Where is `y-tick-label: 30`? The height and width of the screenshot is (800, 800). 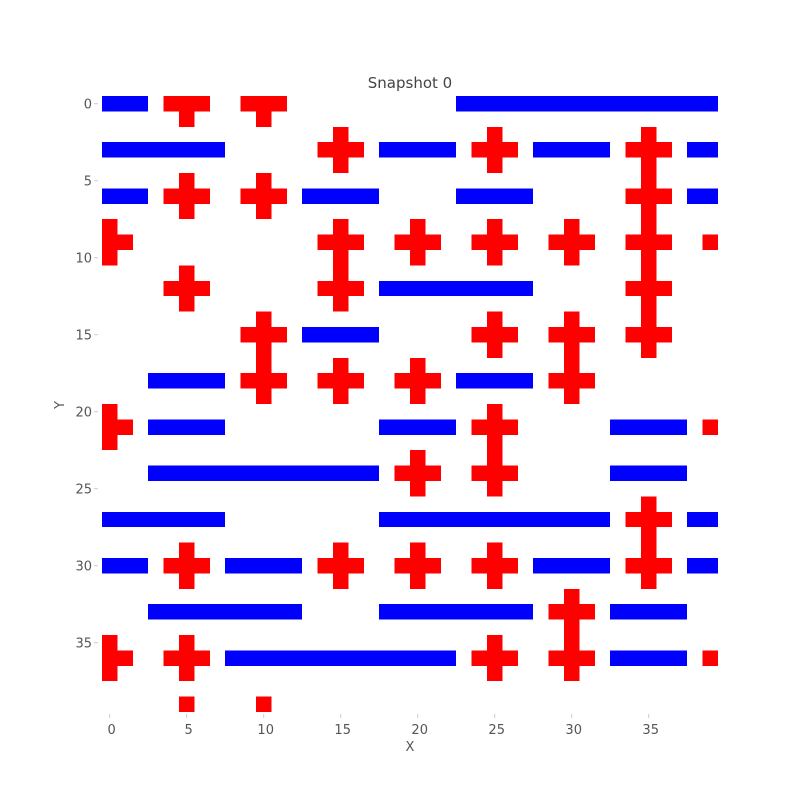 y-tick-label: 30 is located at coordinates (83, 567).